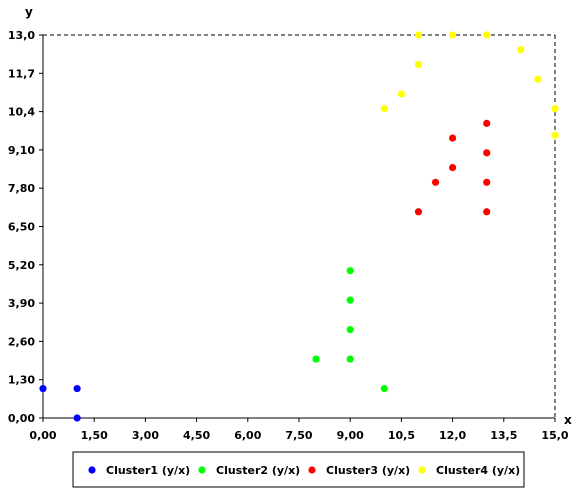 The height and width of the screenshot is (494, 580). Describe the element at coordinates (202, 470) in the screenshot. I see `legend-marker-cluster2` at that location.